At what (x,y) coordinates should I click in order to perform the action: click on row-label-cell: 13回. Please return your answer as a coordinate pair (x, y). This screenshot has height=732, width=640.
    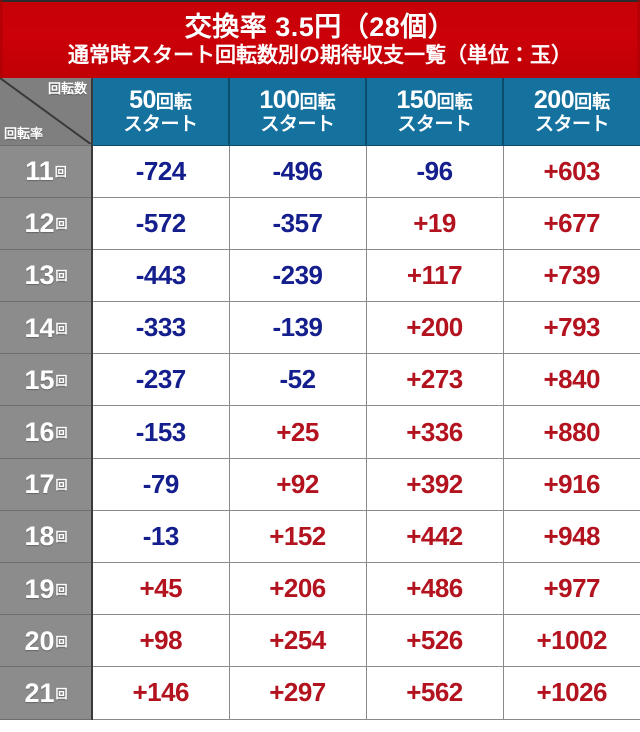
    Looking at the image, I should click on (46, 276).